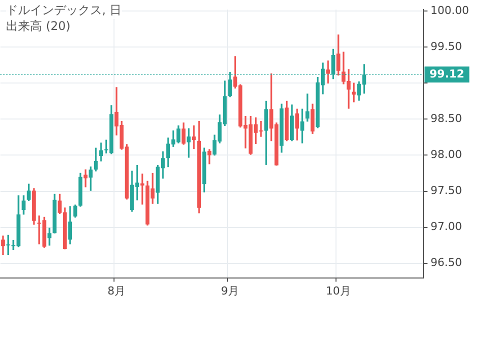  Describe the element at coordinates (447, 73) in the screenshot. I see `ref-line-label: 99.12` at that location.